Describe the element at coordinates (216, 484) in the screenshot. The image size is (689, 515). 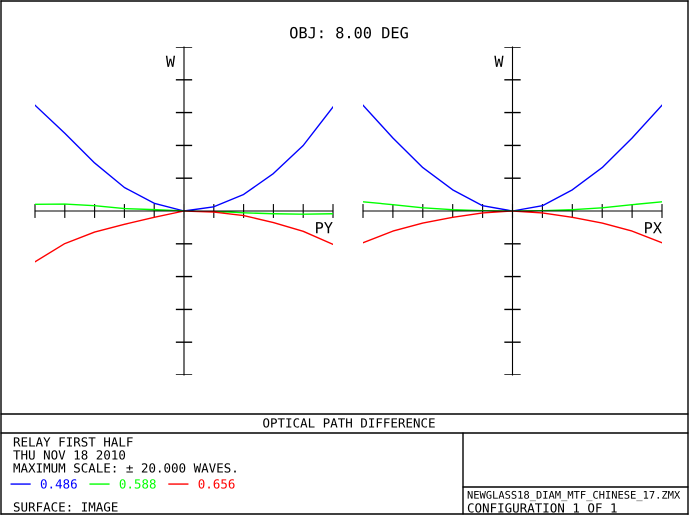
I see `legend-label: 0.656` at that location.